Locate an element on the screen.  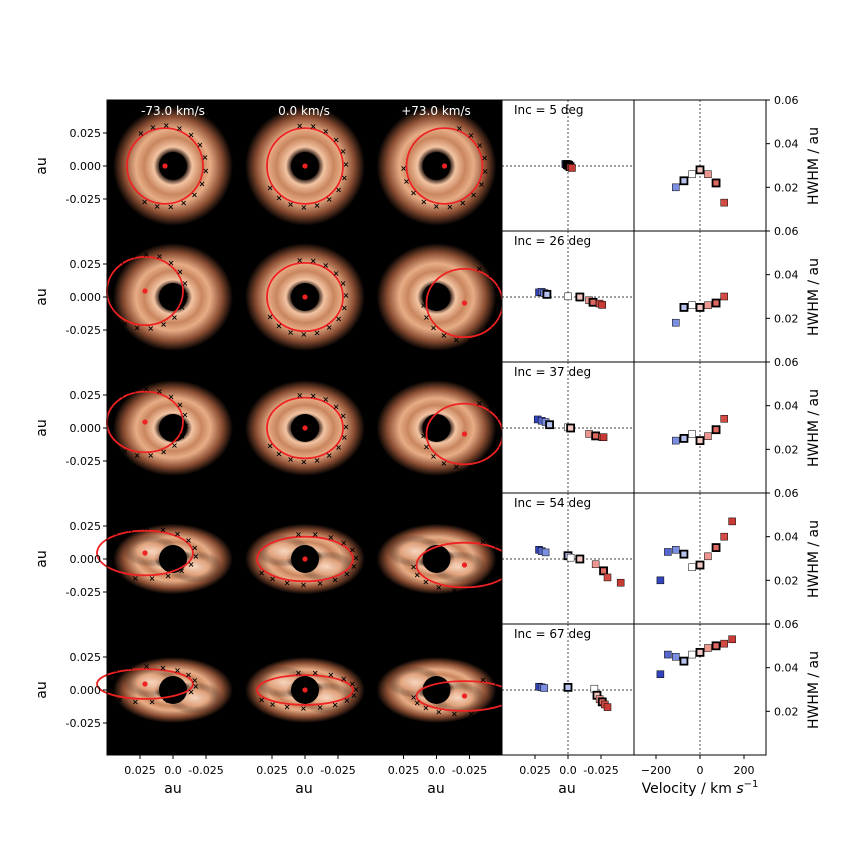
x-tick-label: 200 is located at coordinates (744, 770).